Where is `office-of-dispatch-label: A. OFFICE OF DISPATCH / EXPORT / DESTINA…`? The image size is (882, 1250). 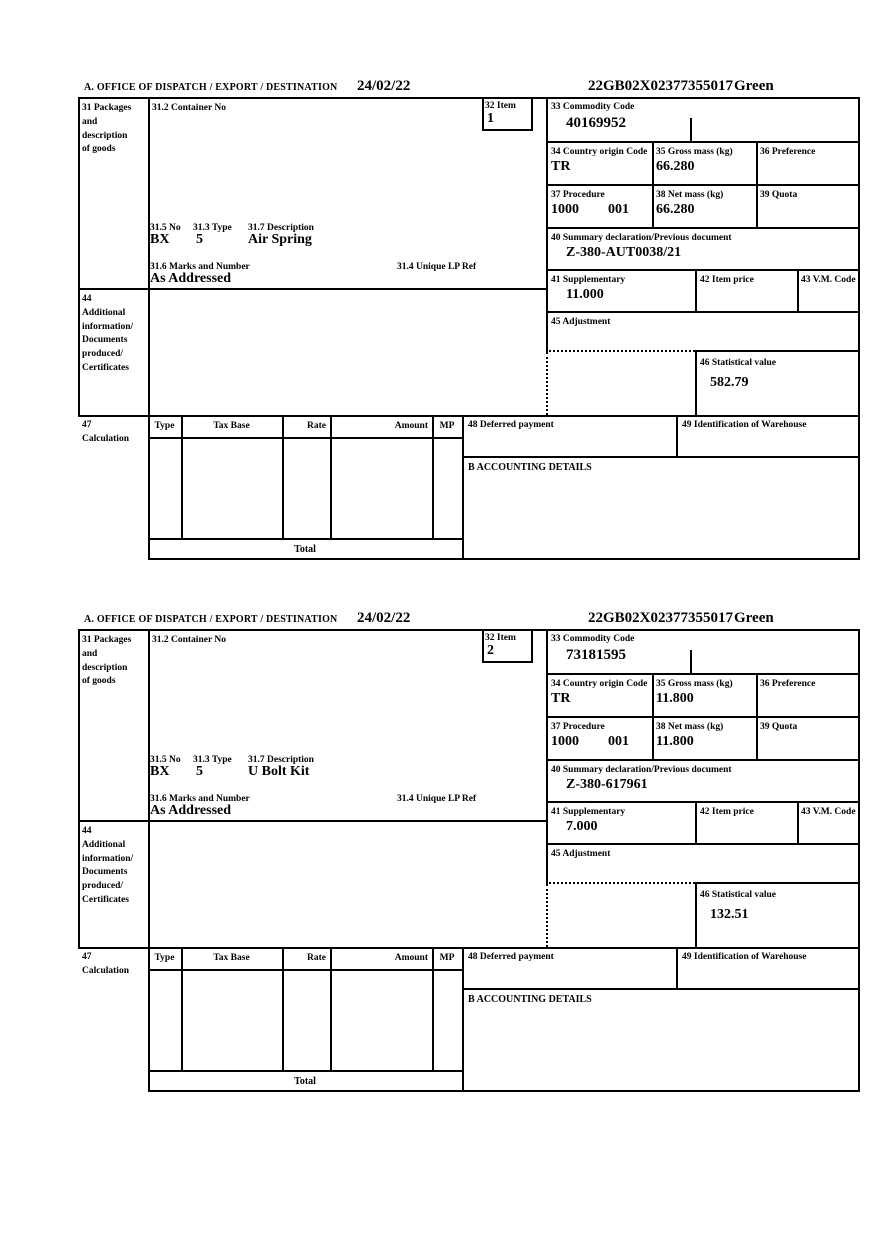
office-of-dispatch-label: A. OFFICE OF DISPATCH / EXPORT / DESTINA… is located at coordinates (211, 87).